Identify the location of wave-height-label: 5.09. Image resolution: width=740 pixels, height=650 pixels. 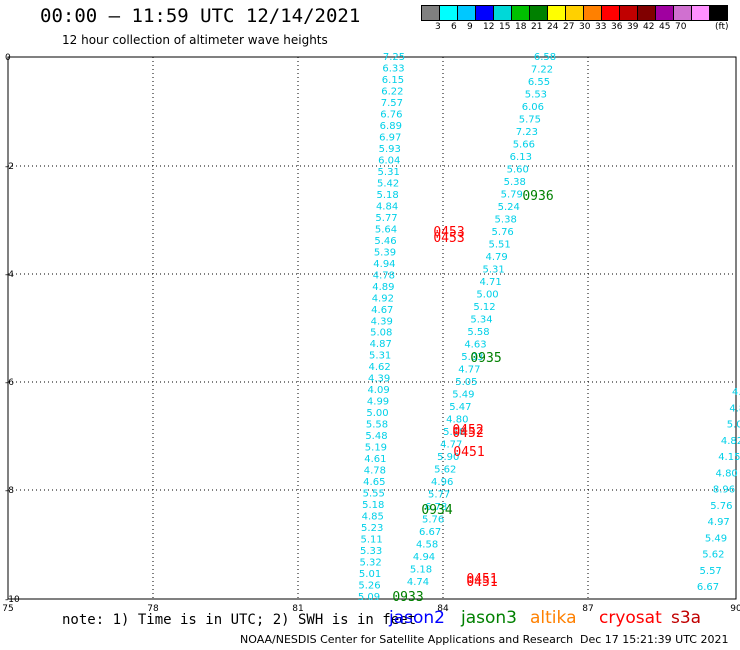
(369, 597).